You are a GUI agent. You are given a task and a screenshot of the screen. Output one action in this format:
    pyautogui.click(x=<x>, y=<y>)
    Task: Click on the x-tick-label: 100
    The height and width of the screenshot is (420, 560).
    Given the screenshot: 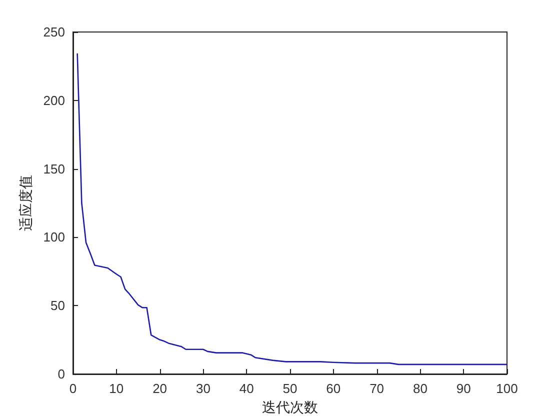 What is the action you would take?
    pyautogui.click(x=507, y=388)
    